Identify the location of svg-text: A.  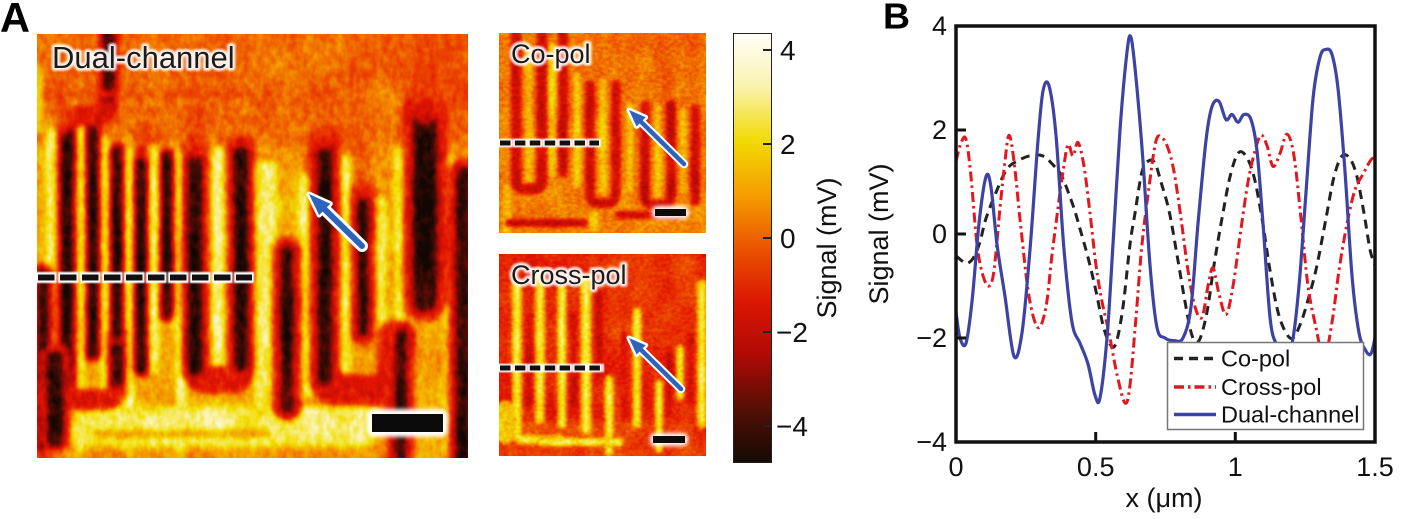
(15, 20).